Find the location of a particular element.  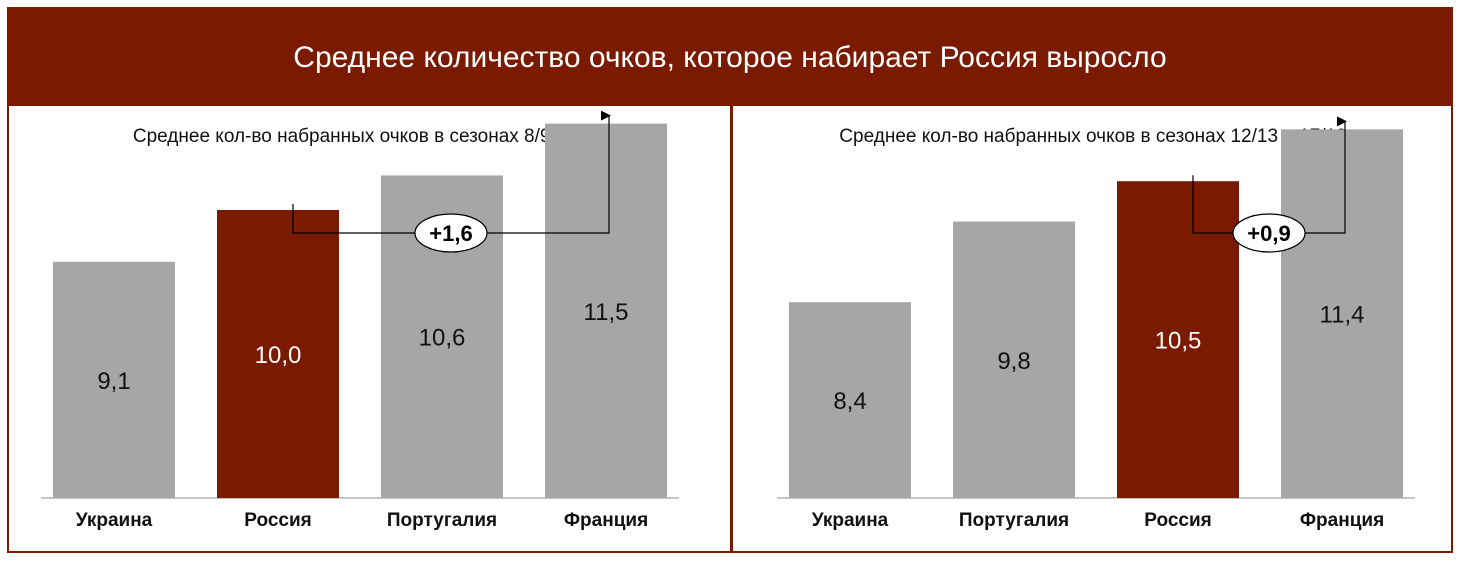

right-difference-bubble is located at coordinates (1269, 233).